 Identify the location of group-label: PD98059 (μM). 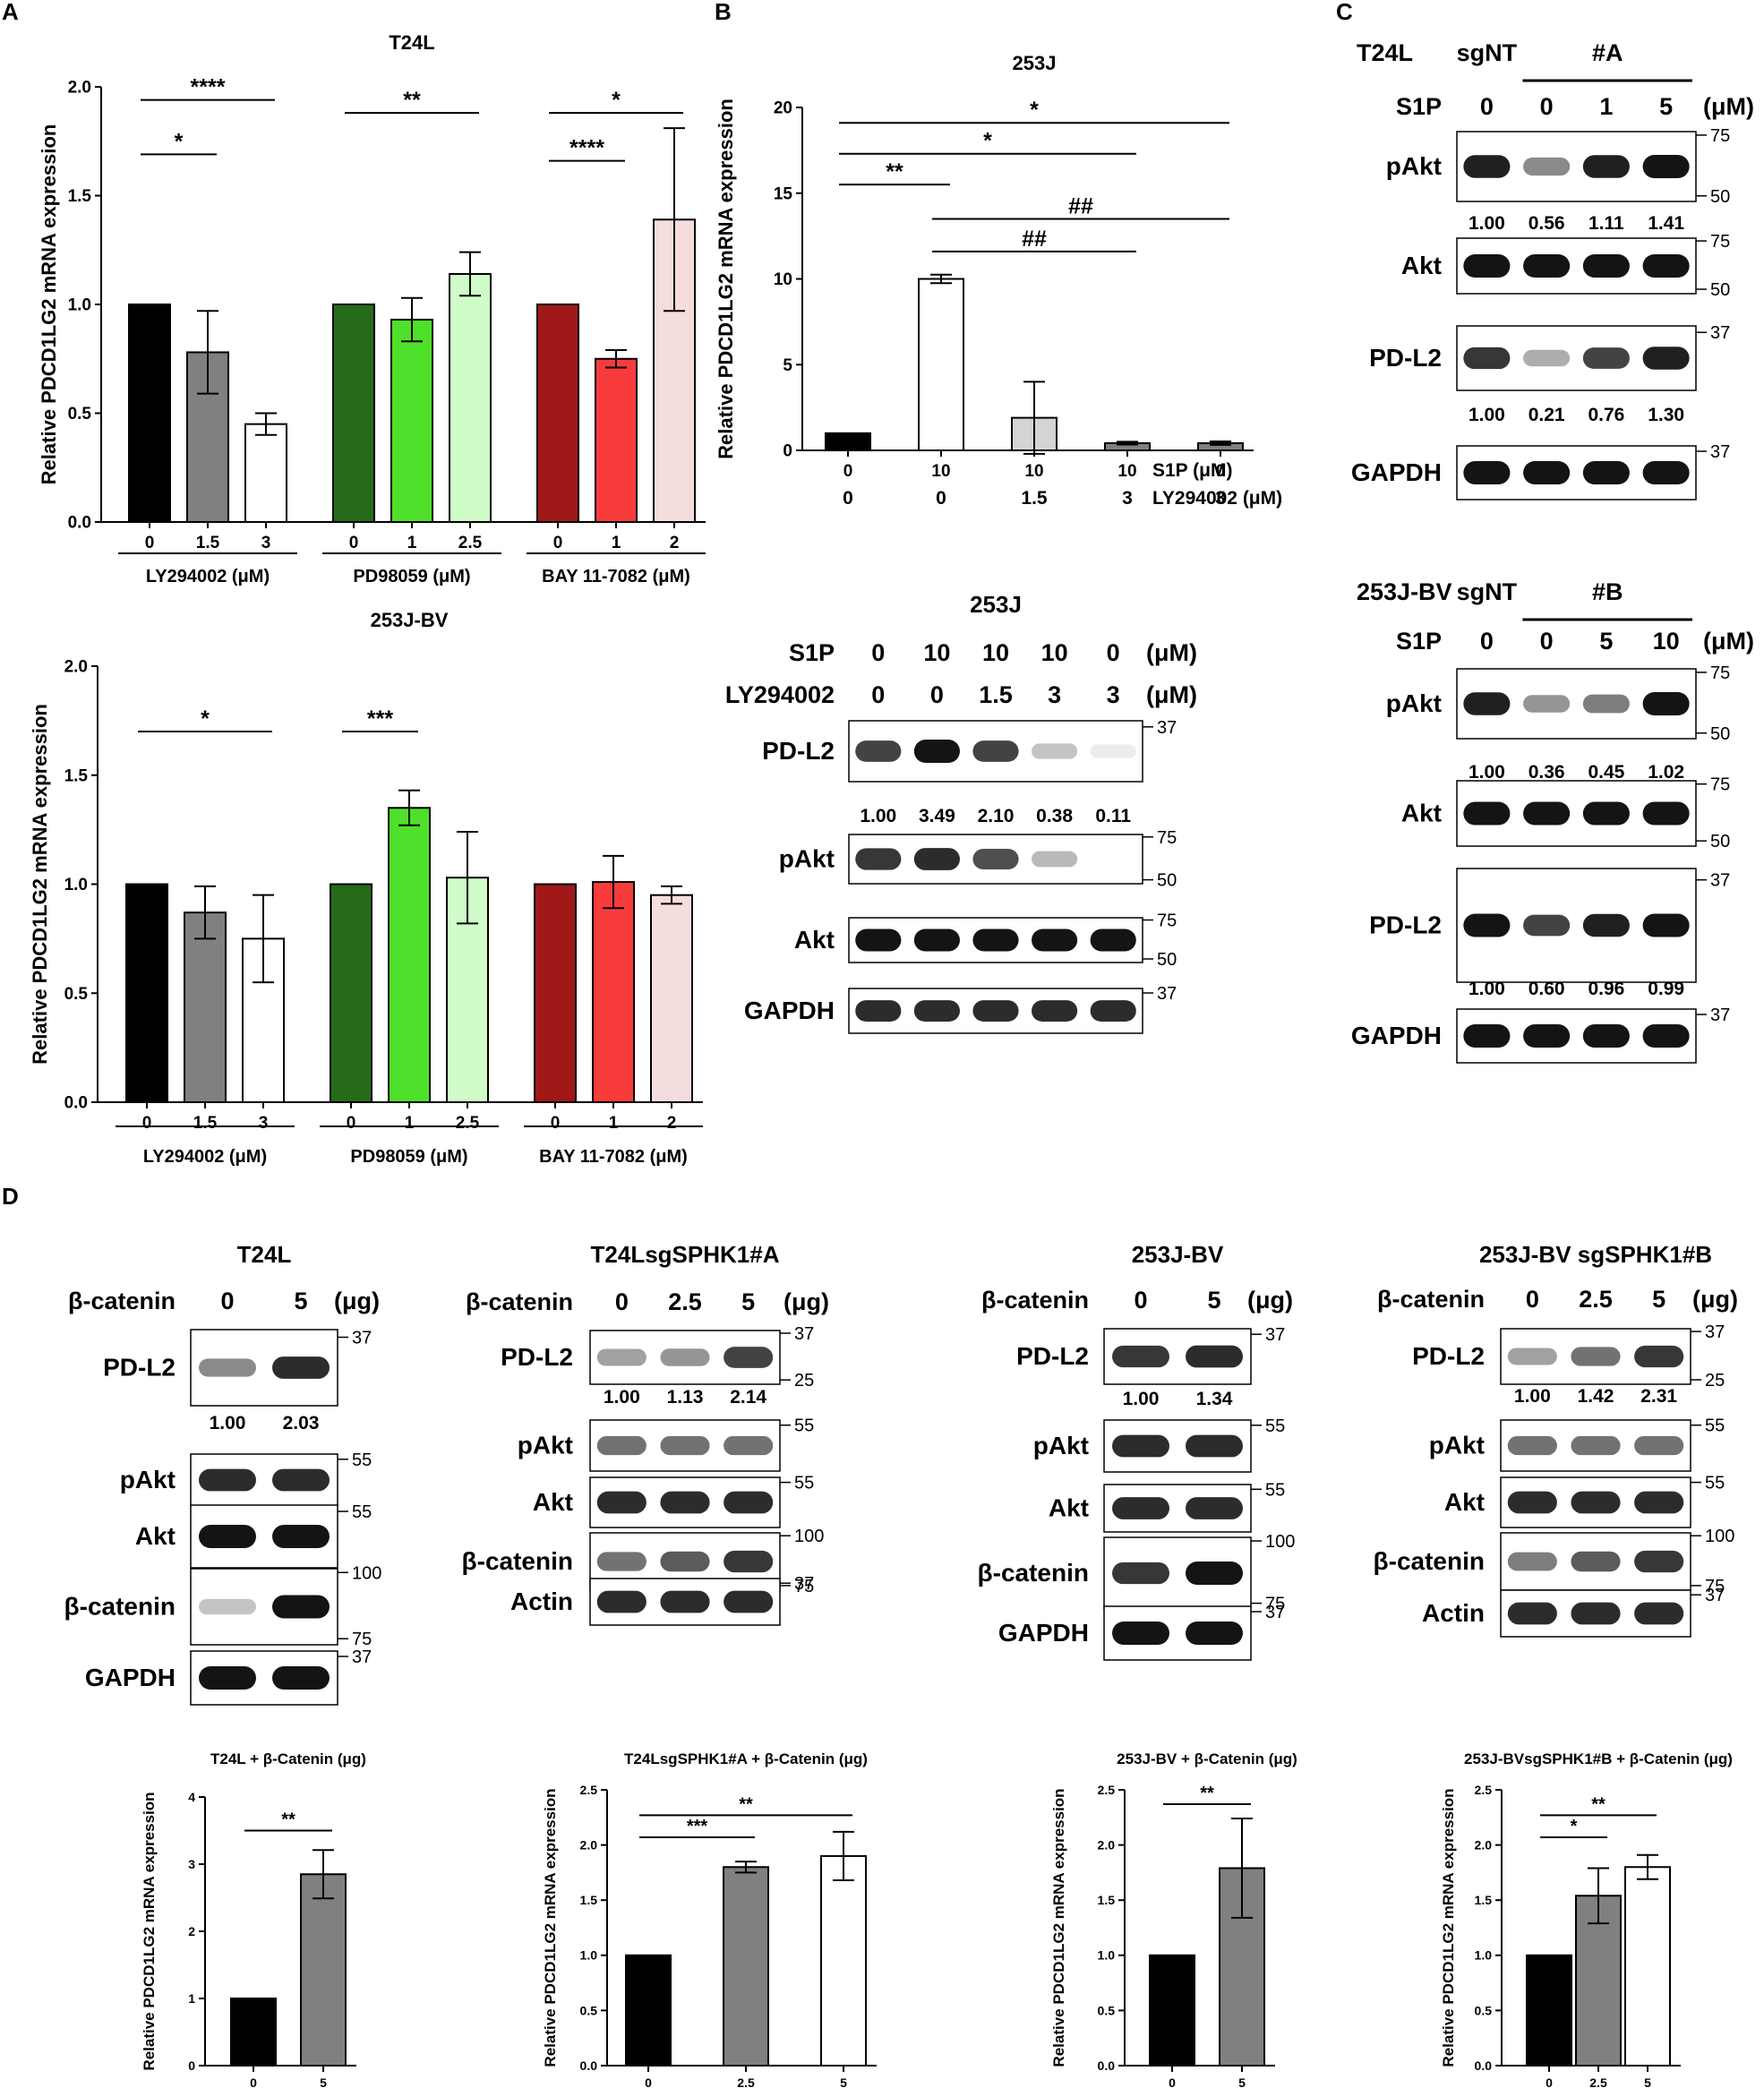
(412, 576).